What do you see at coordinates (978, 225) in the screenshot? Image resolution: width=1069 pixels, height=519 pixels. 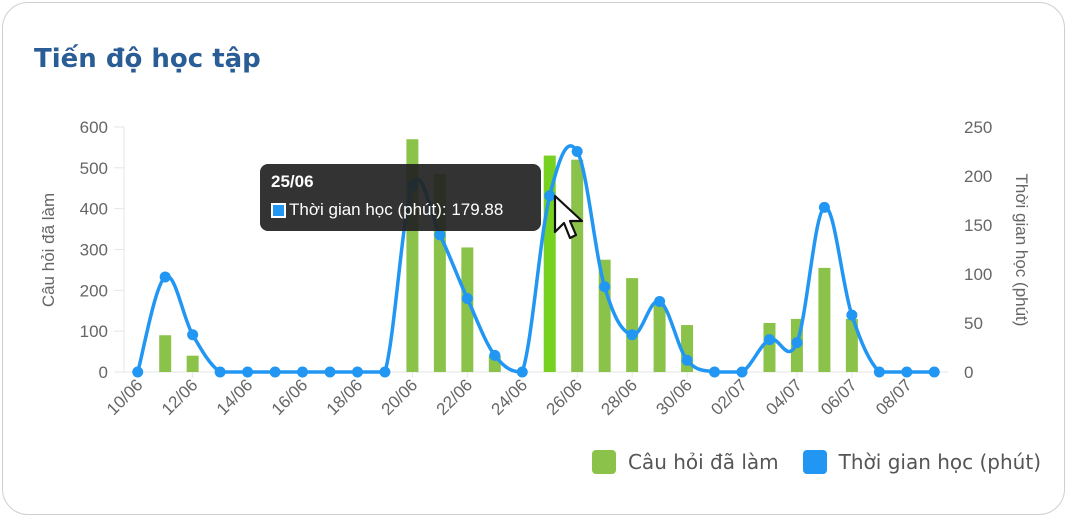 I see `right-tick-label: 150` at bounding box center [978, 225].